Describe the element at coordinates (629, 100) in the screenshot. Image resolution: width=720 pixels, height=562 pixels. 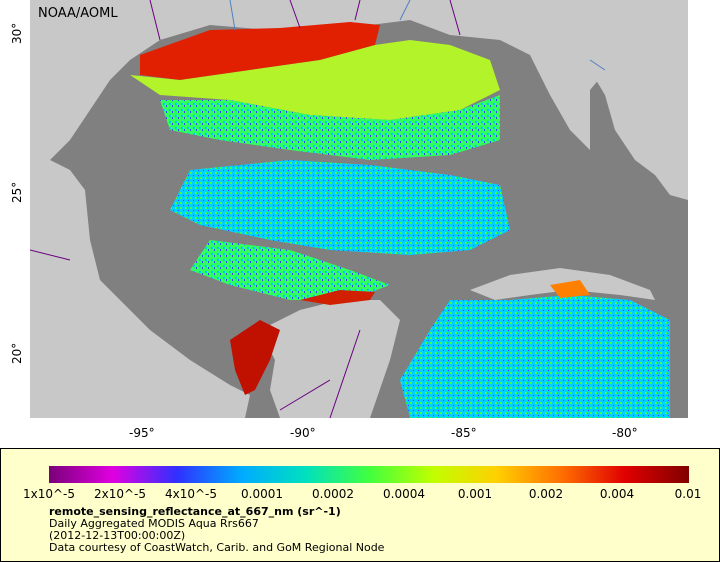
I see `florida-land` at that location.